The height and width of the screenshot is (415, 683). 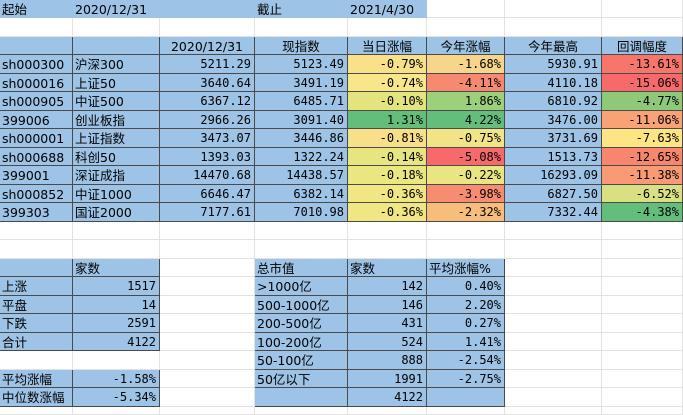 I want to click on index-base: 7177.61, so click(x=207, y=212).